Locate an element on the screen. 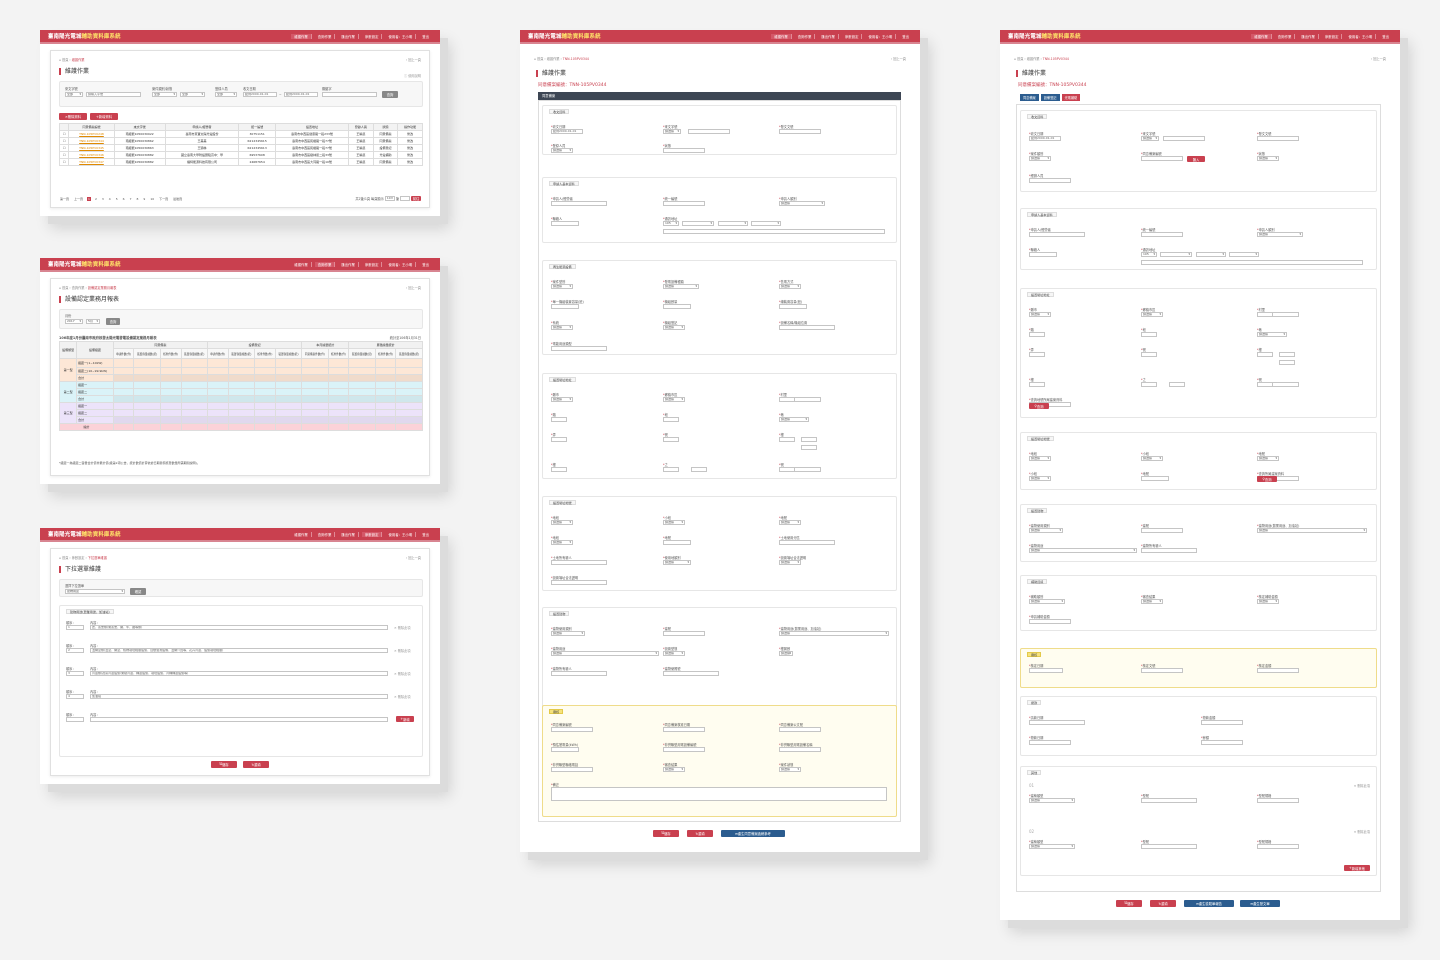 This screenshot has height=960, width=1440. village-select is located at coordinates (1244, 254).